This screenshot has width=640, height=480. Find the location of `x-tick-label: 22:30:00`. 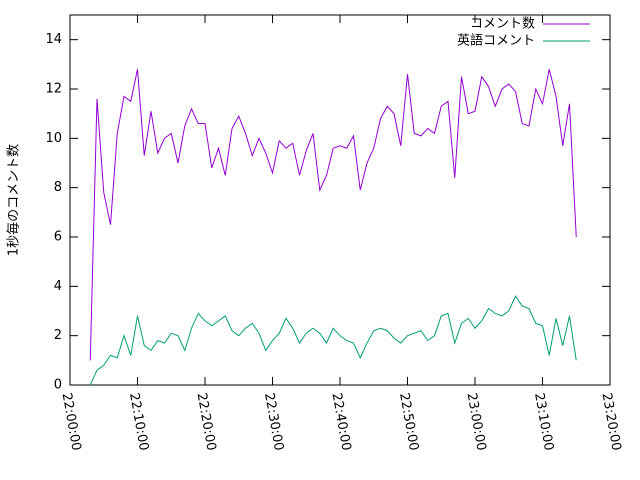

x-tick-label: 22:30:00 is located at coordinates (273, 422).